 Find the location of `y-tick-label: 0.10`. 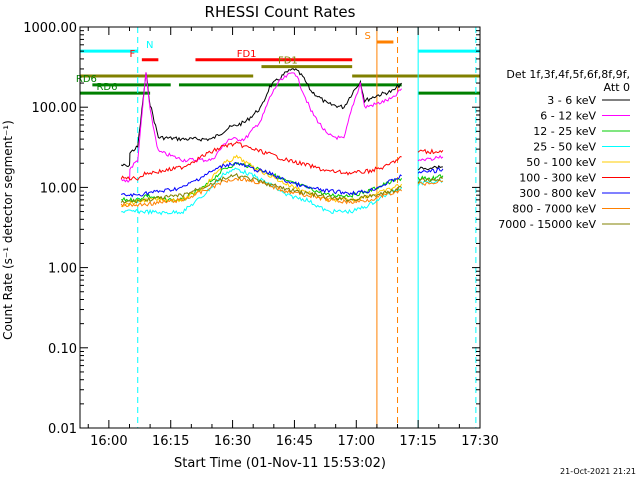

y-tick-label: 0.10 is located at coordinates (62, 349).